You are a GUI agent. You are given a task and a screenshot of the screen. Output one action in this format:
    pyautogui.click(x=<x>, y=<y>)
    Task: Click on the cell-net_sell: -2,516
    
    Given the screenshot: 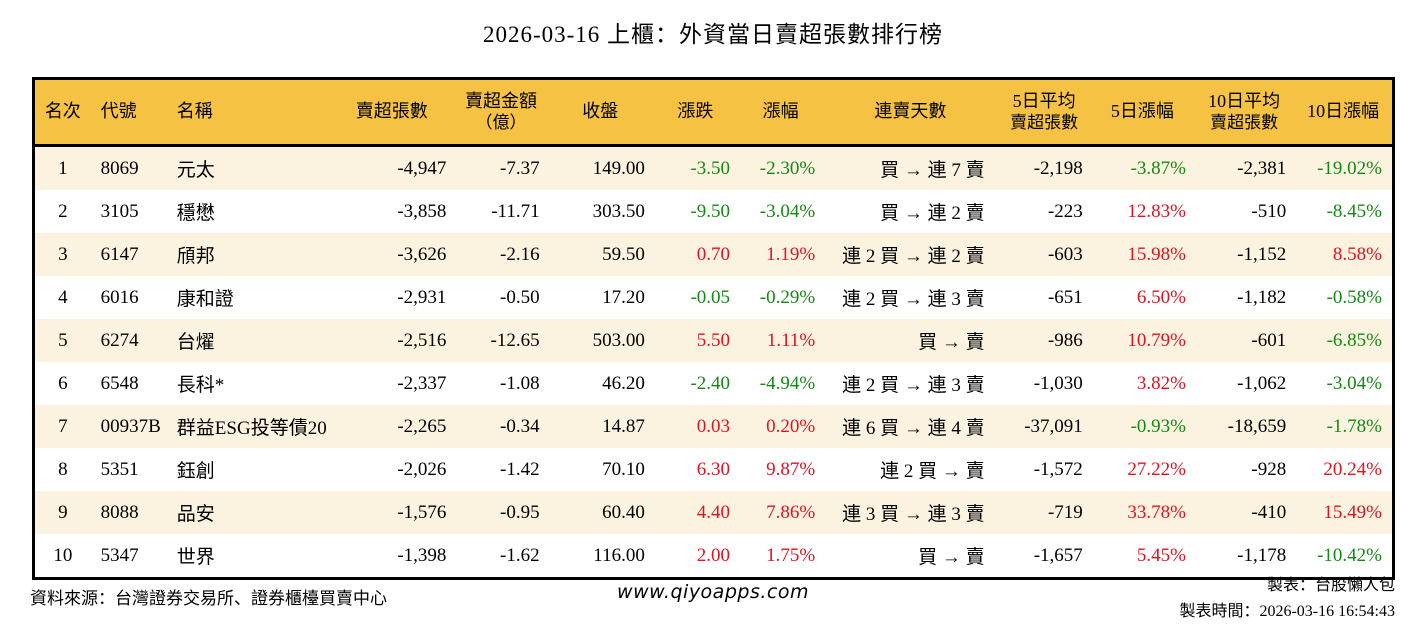 What is the action you would take?
    pyautogui.click(x=392, y=340)
    